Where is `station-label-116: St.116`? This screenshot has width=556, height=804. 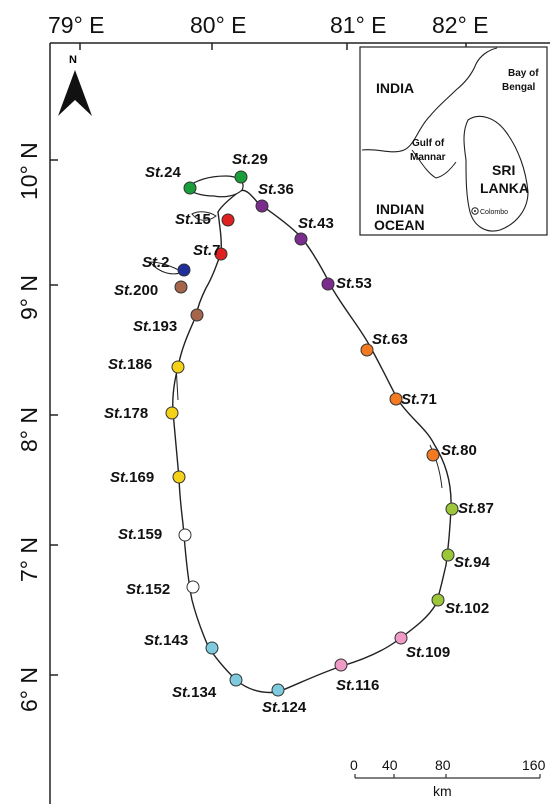
station-label-116: St.116 is located at coordinates (357, 685).